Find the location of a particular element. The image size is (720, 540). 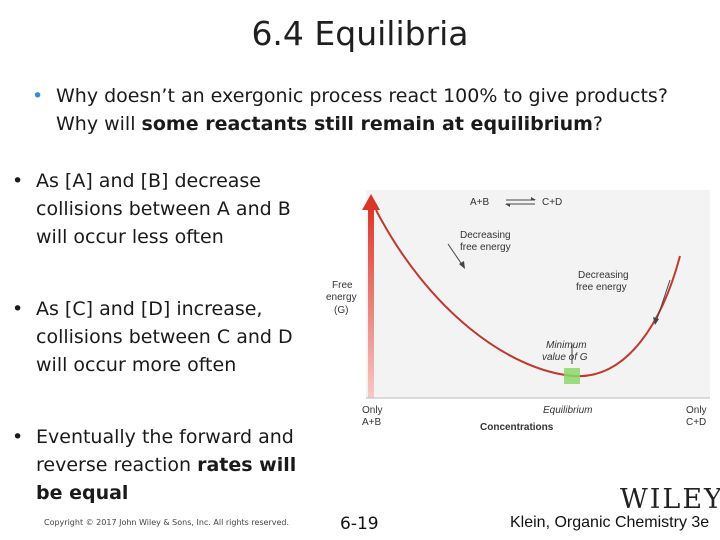

minimum-label-2: value of G is located at coordinates (565, 357).